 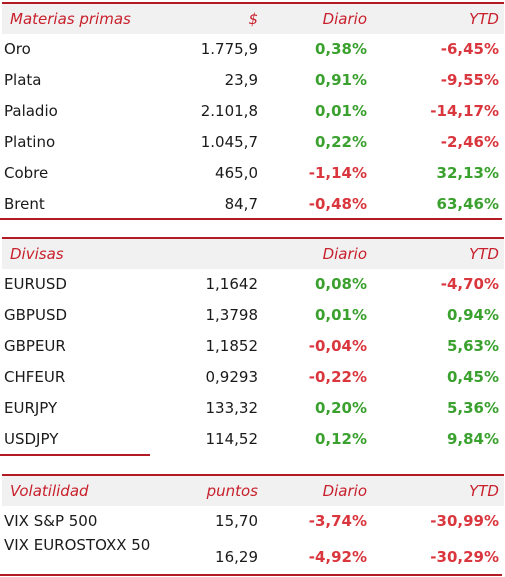 What do you see at coordinates (253, 253) in the screenshot?
I see `currencies-header: Divisas Diario YTD` at bounding box center [253, 253].